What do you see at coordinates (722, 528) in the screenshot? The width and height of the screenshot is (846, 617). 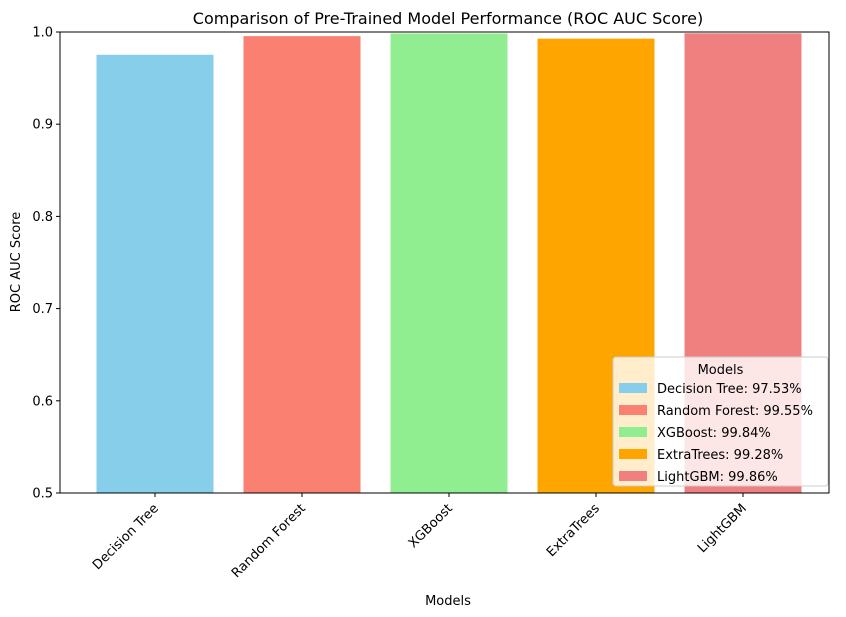 I see `x-tick-label: LightGBM` at bounding box center [722, 528].